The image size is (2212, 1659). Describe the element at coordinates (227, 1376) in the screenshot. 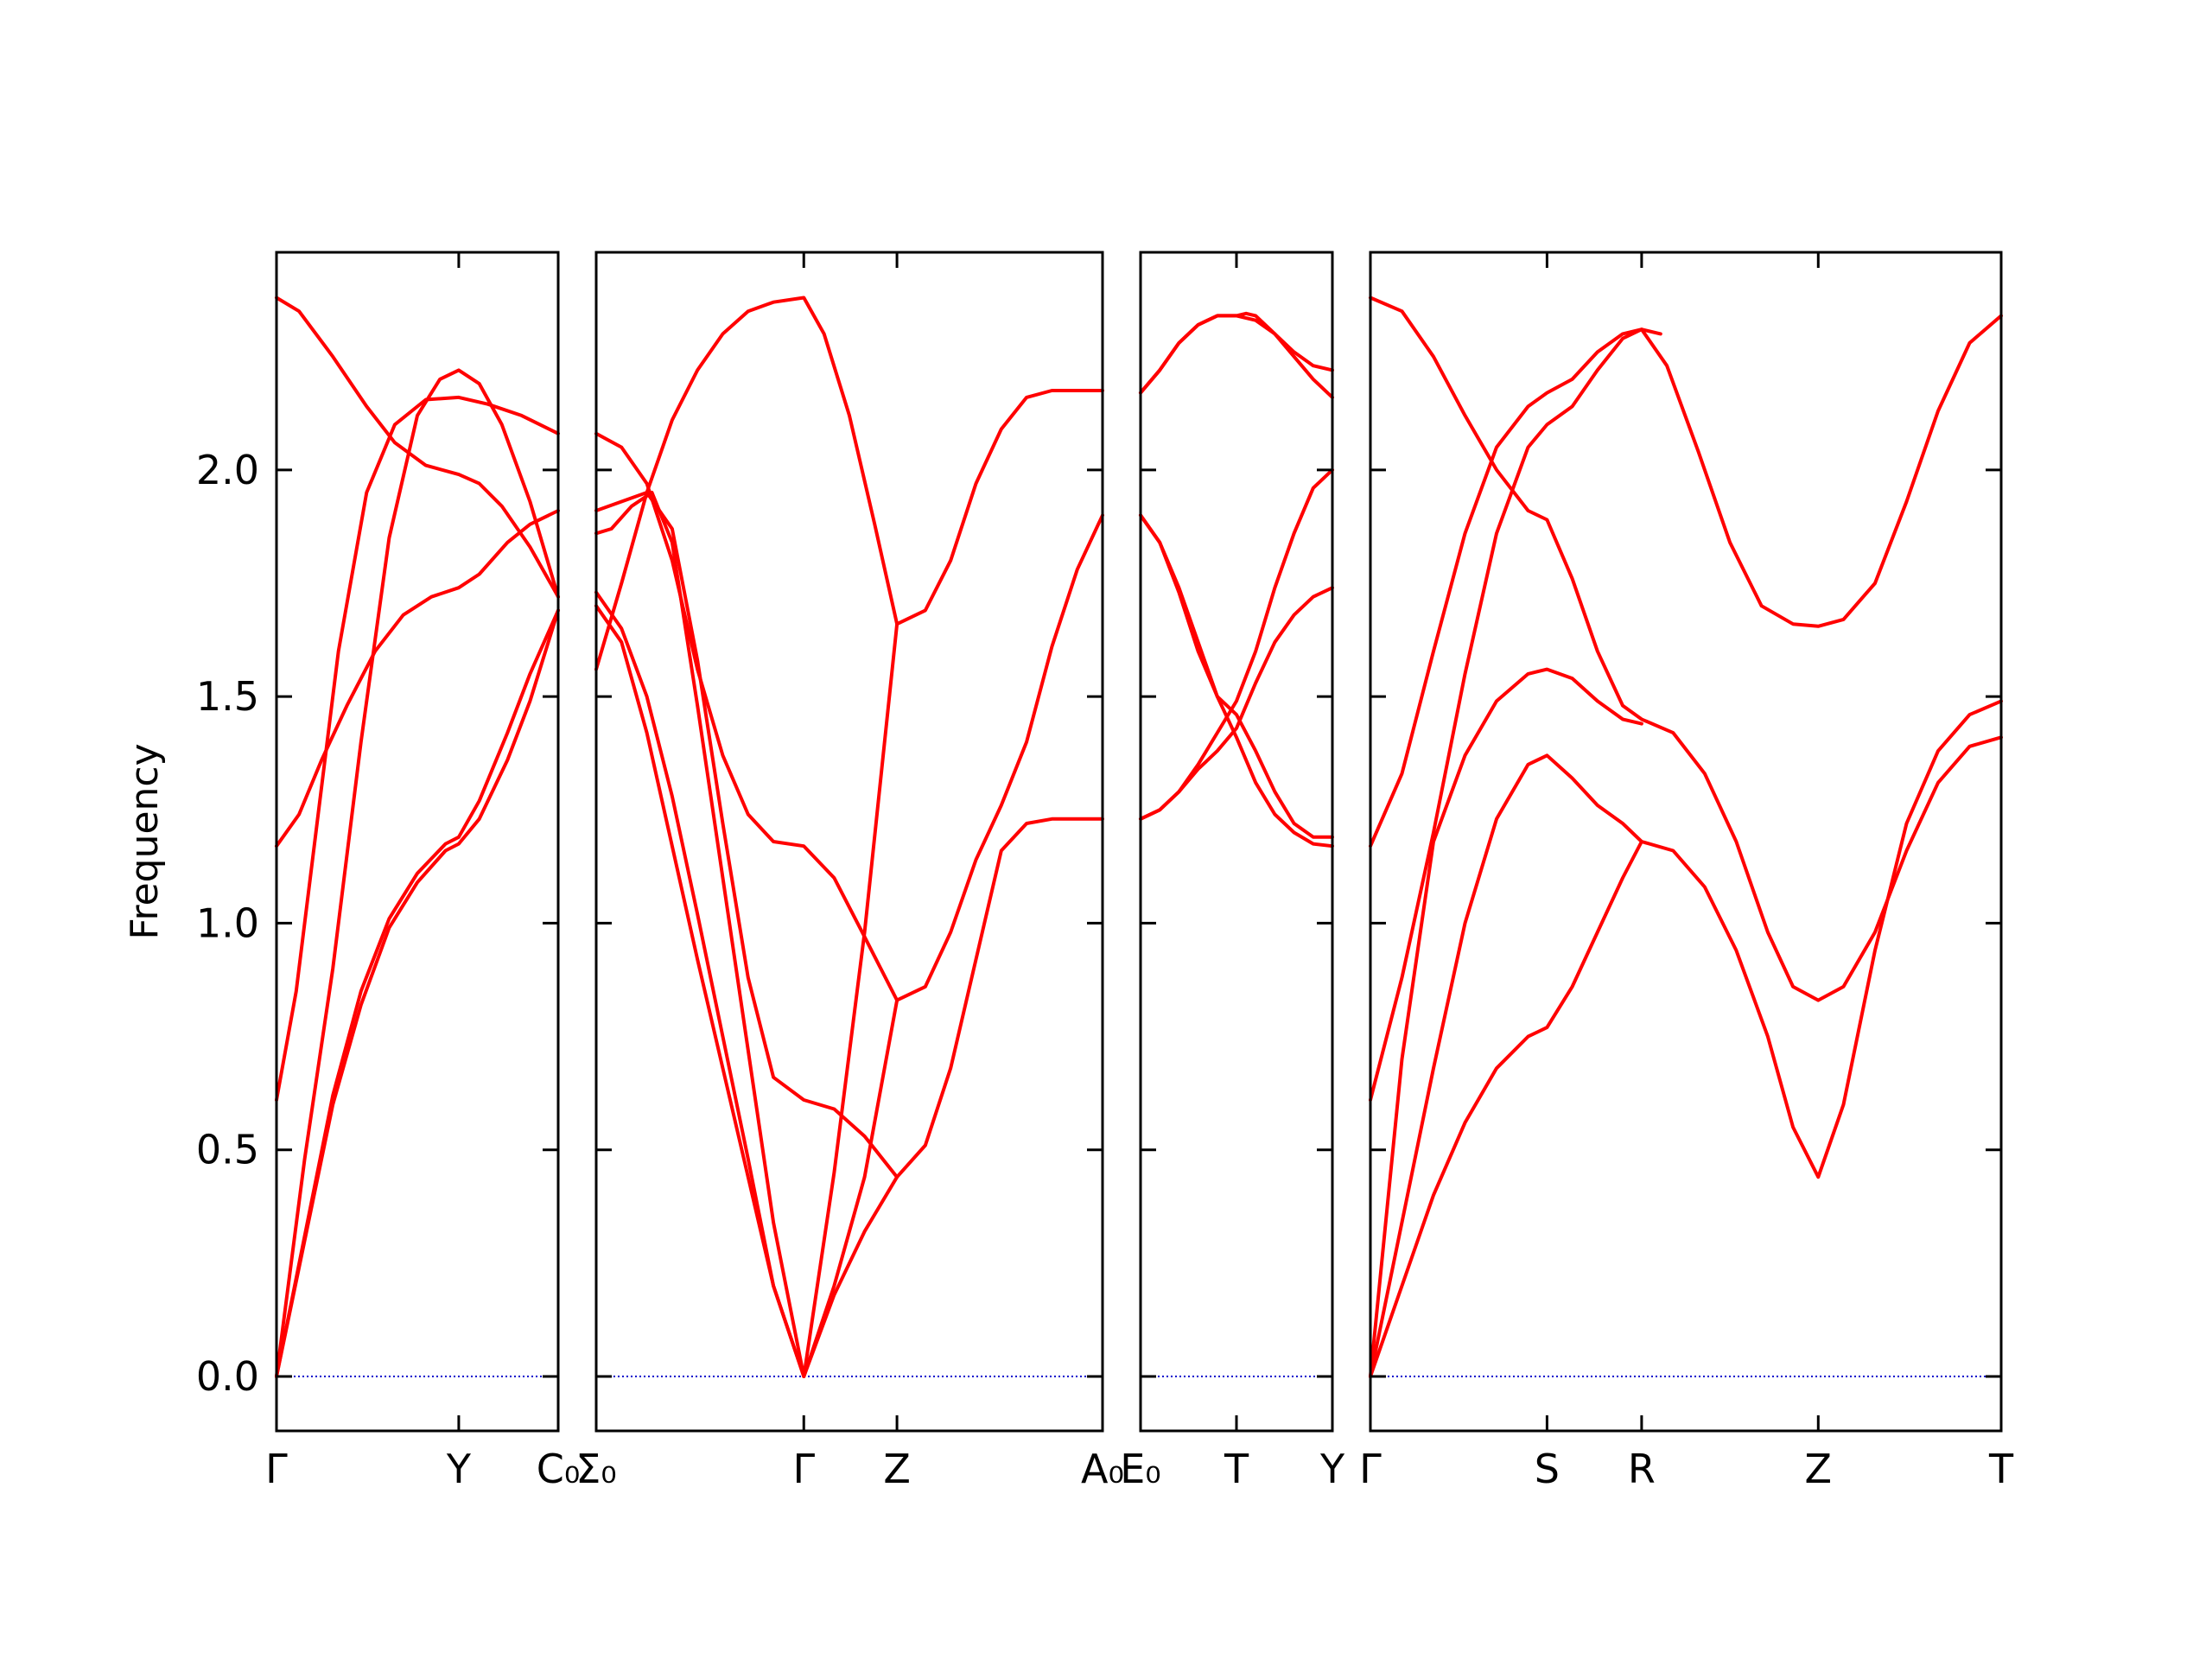

I see `y-tick-label: 0.0` at that location.